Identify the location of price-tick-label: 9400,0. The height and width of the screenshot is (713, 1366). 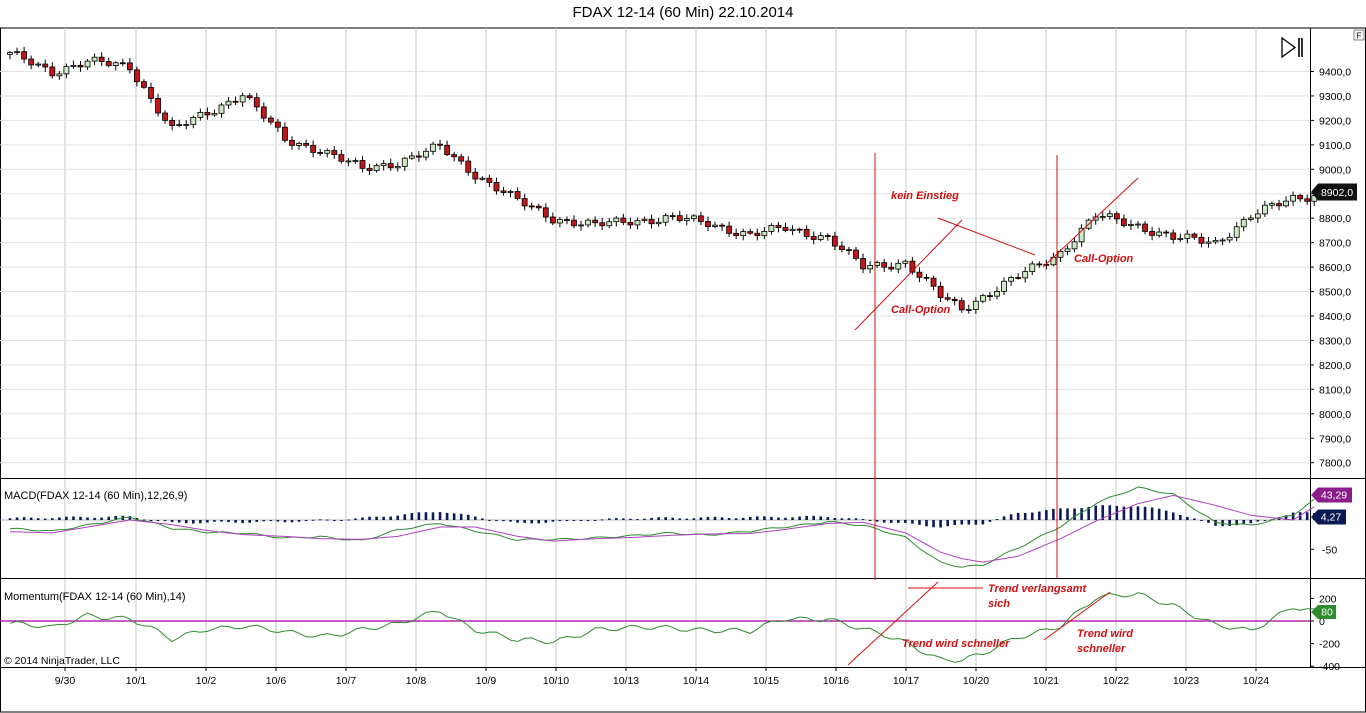
(1335, 73).